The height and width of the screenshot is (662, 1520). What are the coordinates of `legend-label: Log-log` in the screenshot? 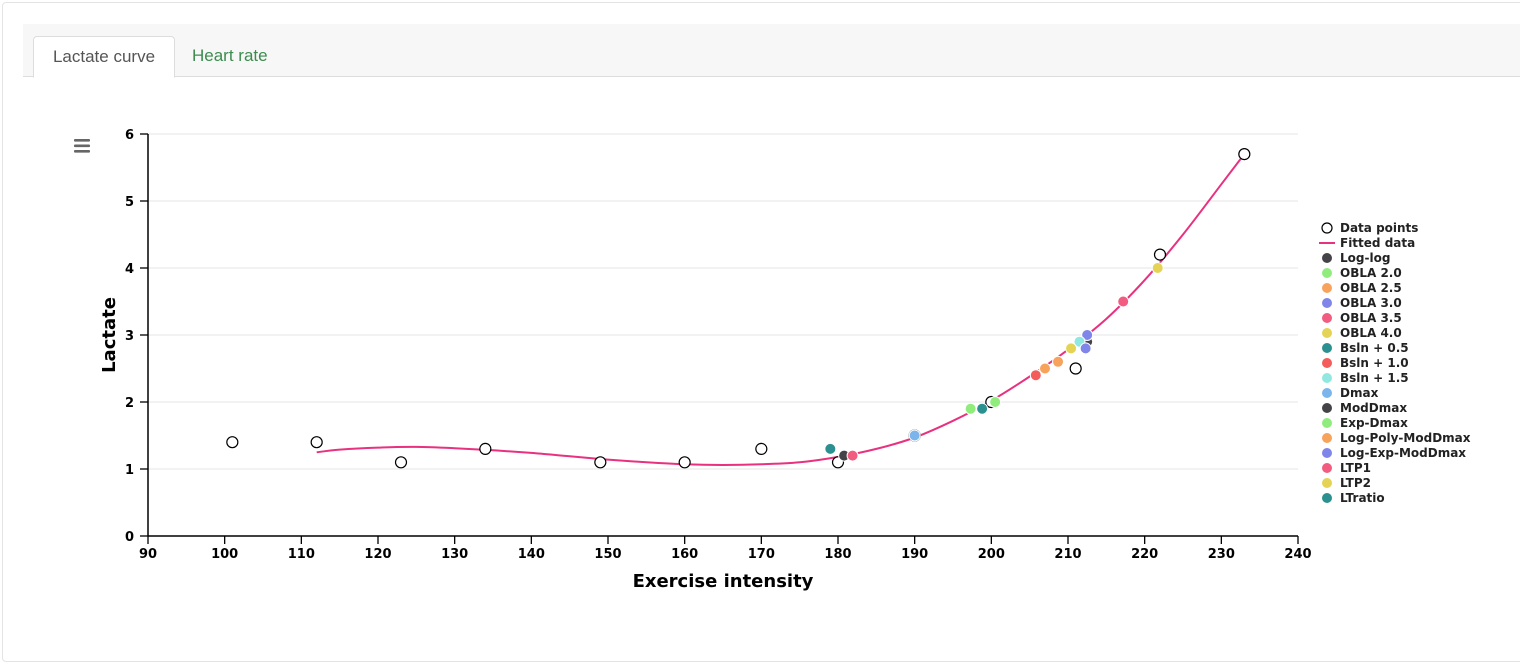 It's located at (1365, 258).